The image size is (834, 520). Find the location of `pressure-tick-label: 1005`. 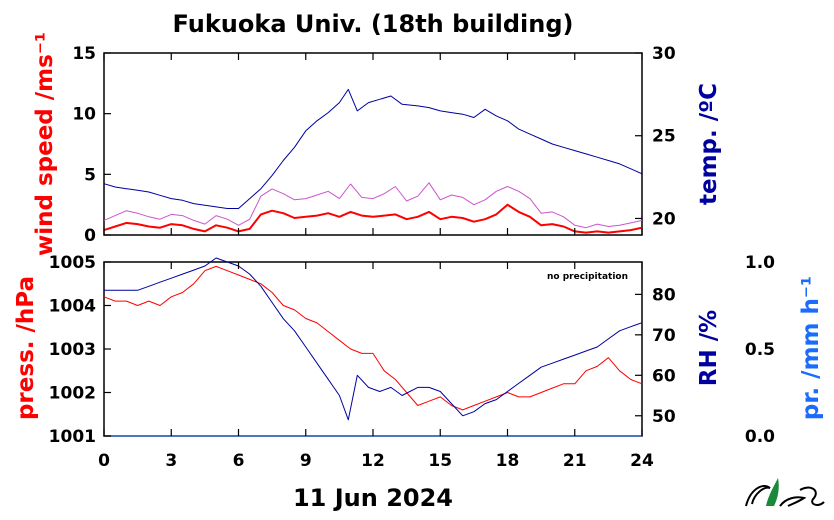

pressure-tick-label: 1005 is located at coordinates (72, 263).